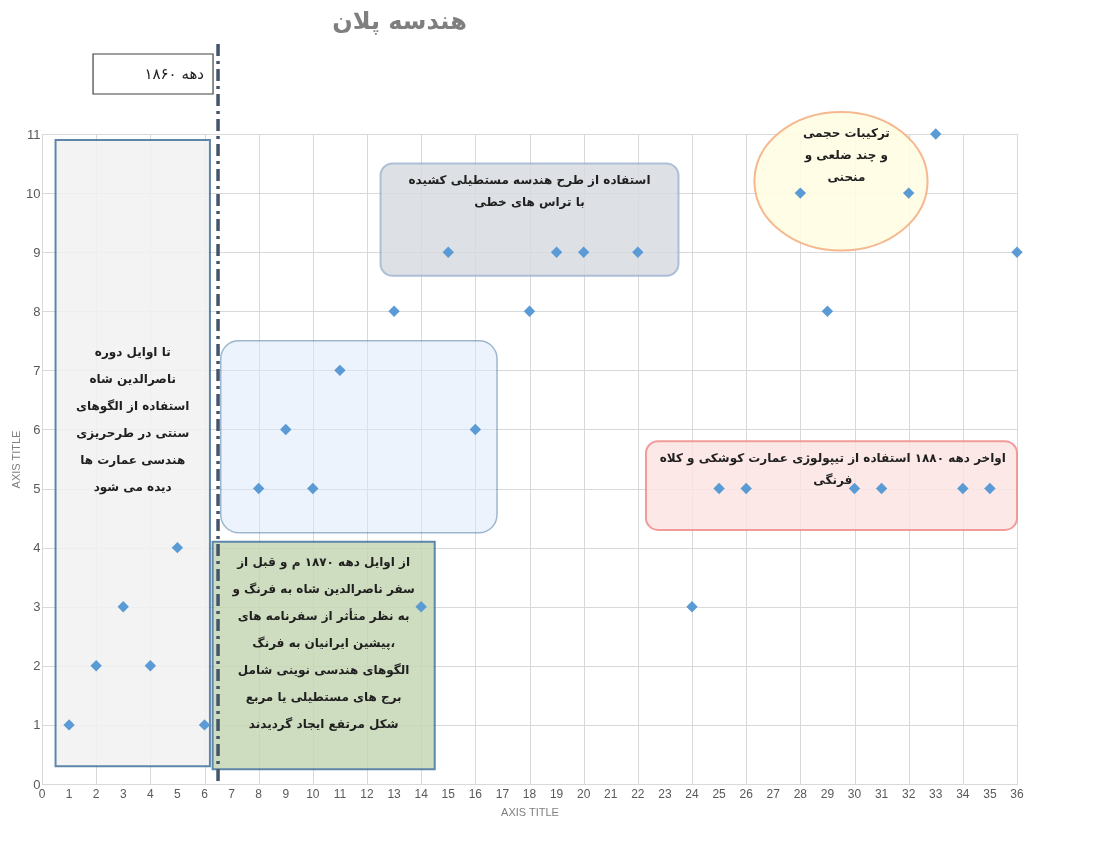 The image size is (1093, 860). Describe the element at coordinates (556, 794) in the screenshot. I see `x-tick-label: 19` at that location.